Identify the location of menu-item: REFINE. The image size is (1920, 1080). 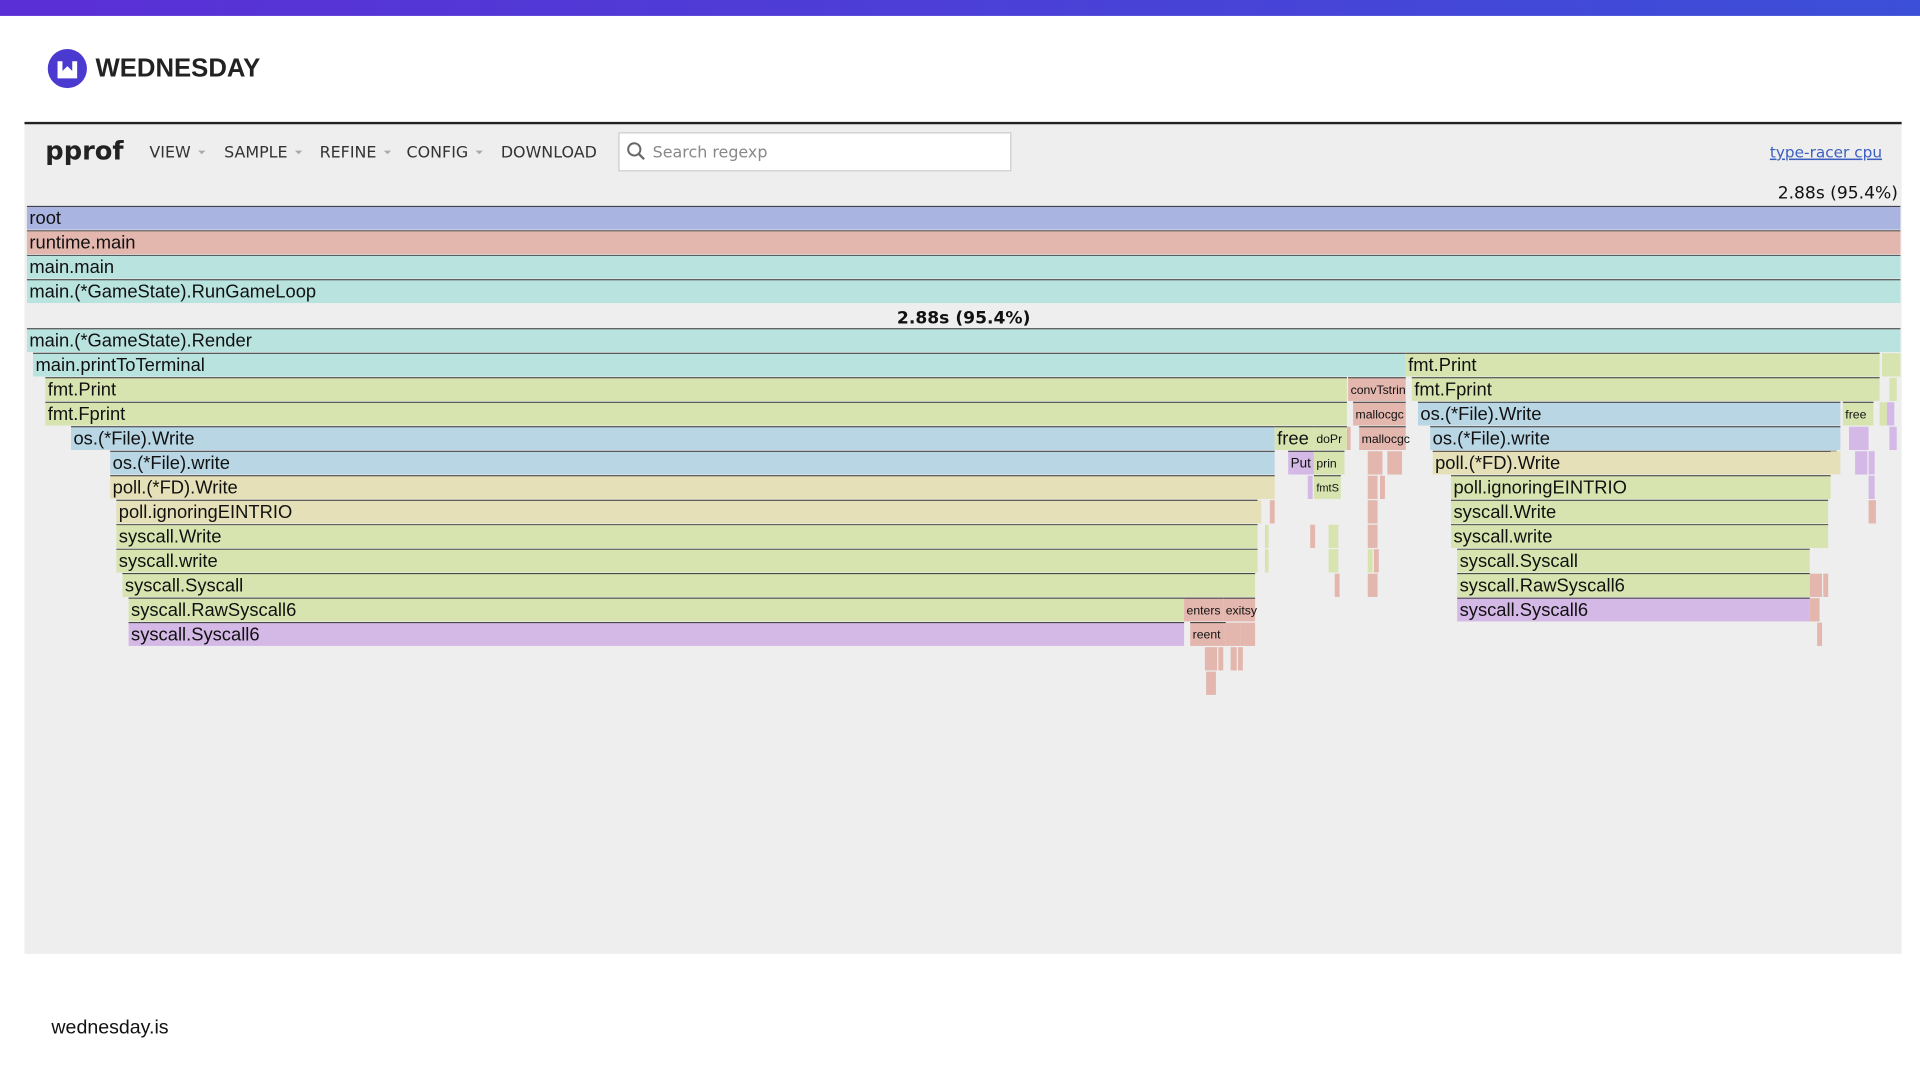
(348, 152).